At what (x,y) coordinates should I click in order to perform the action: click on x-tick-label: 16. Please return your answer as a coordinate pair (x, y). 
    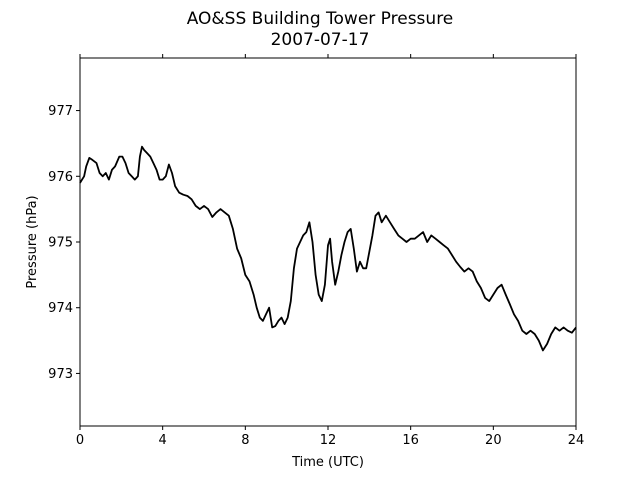
    Looking at the image, I should click on (410, 440).